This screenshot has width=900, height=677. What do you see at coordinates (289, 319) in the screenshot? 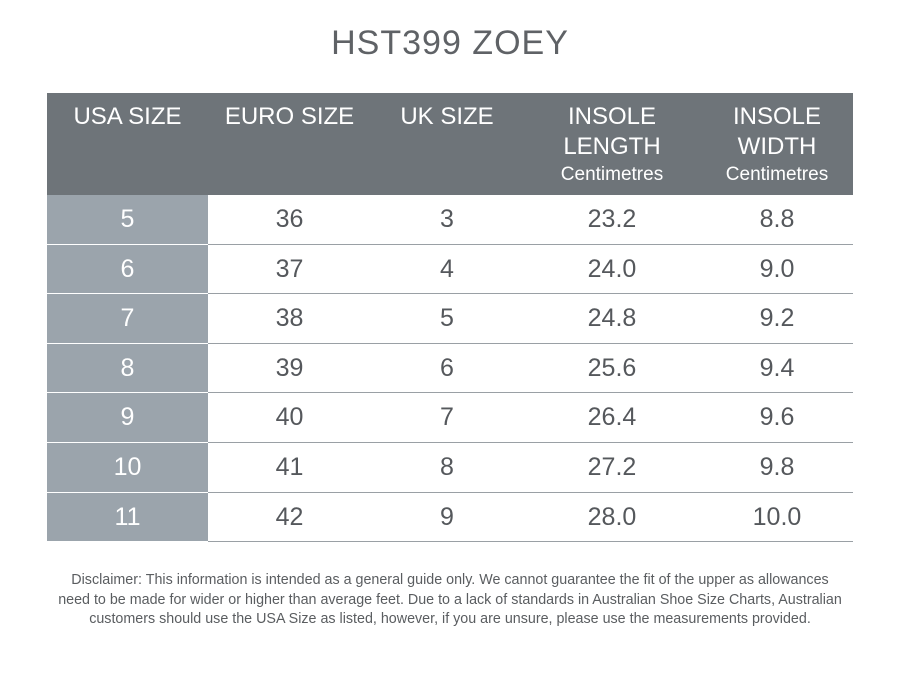
I see `table-cell: 38` at bounding box center [289, 319].